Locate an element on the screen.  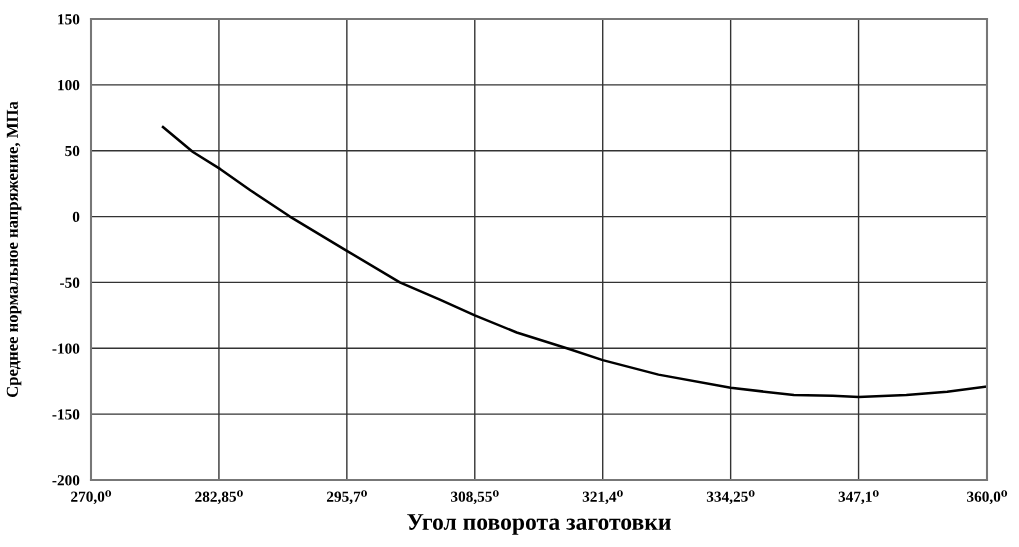
y-tick-label: 100 is located at coordinates (69, 85).